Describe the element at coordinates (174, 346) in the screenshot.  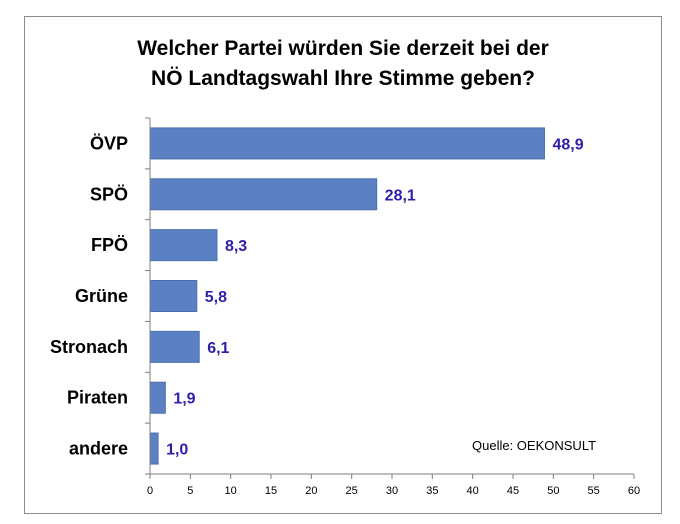
I see `bar-stronach` at that location.